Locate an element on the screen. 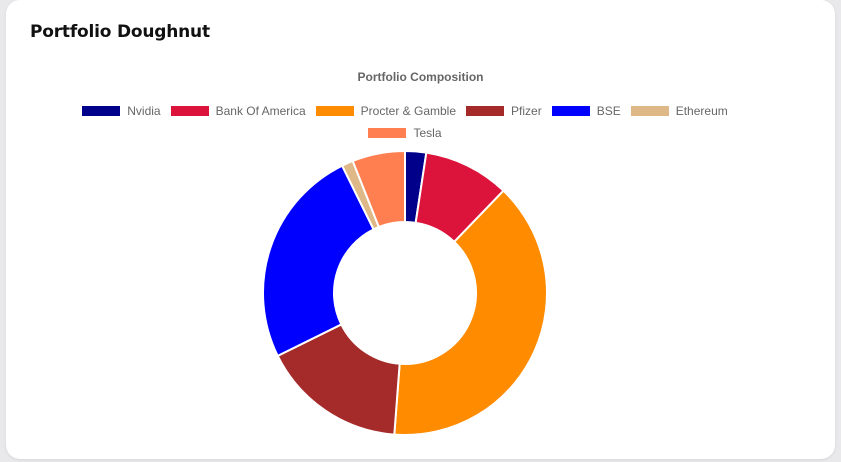 The height and width of the screenshot is (462, 841). legend-item-nvidia: Nvidia is located at coordinates (121, 110).